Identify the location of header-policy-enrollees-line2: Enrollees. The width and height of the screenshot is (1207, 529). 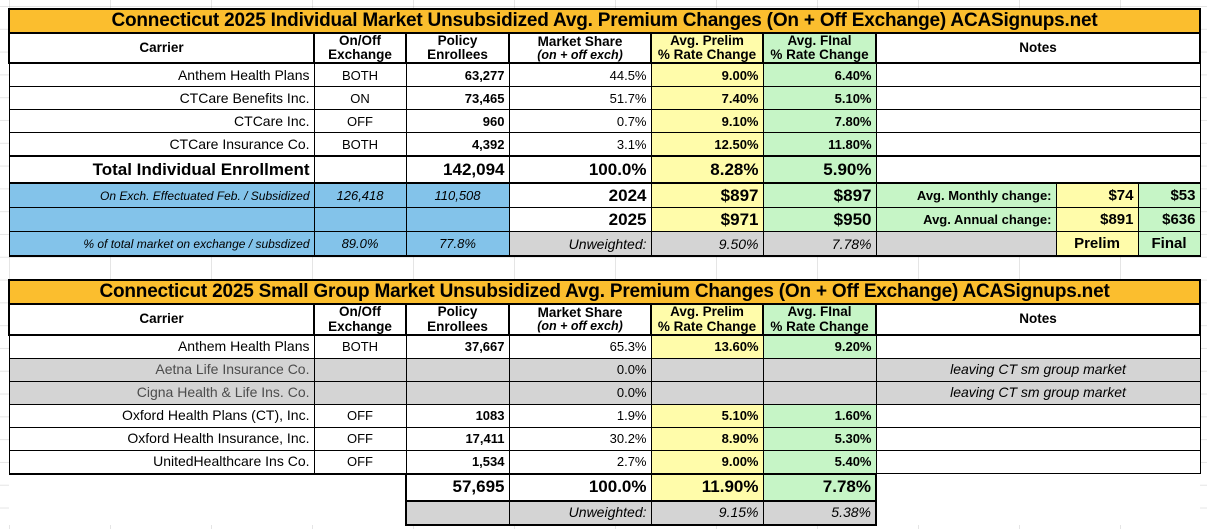
(457, 55).